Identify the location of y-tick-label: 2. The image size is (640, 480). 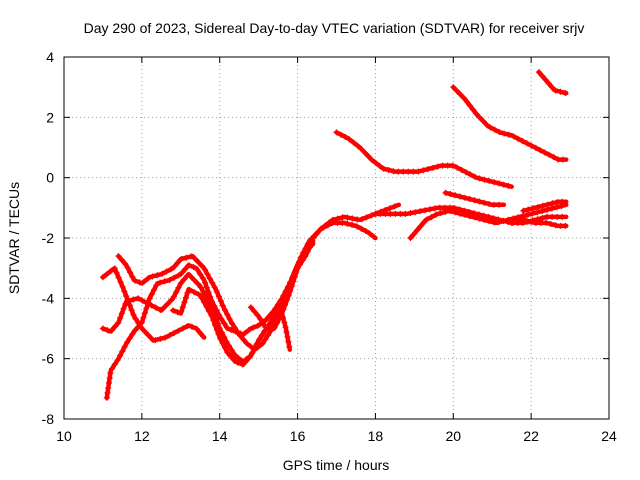
(50, 117).